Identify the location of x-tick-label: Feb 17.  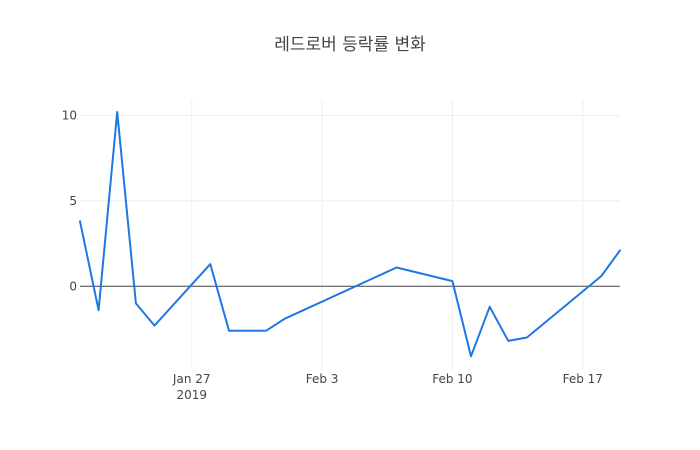
(583, 379).